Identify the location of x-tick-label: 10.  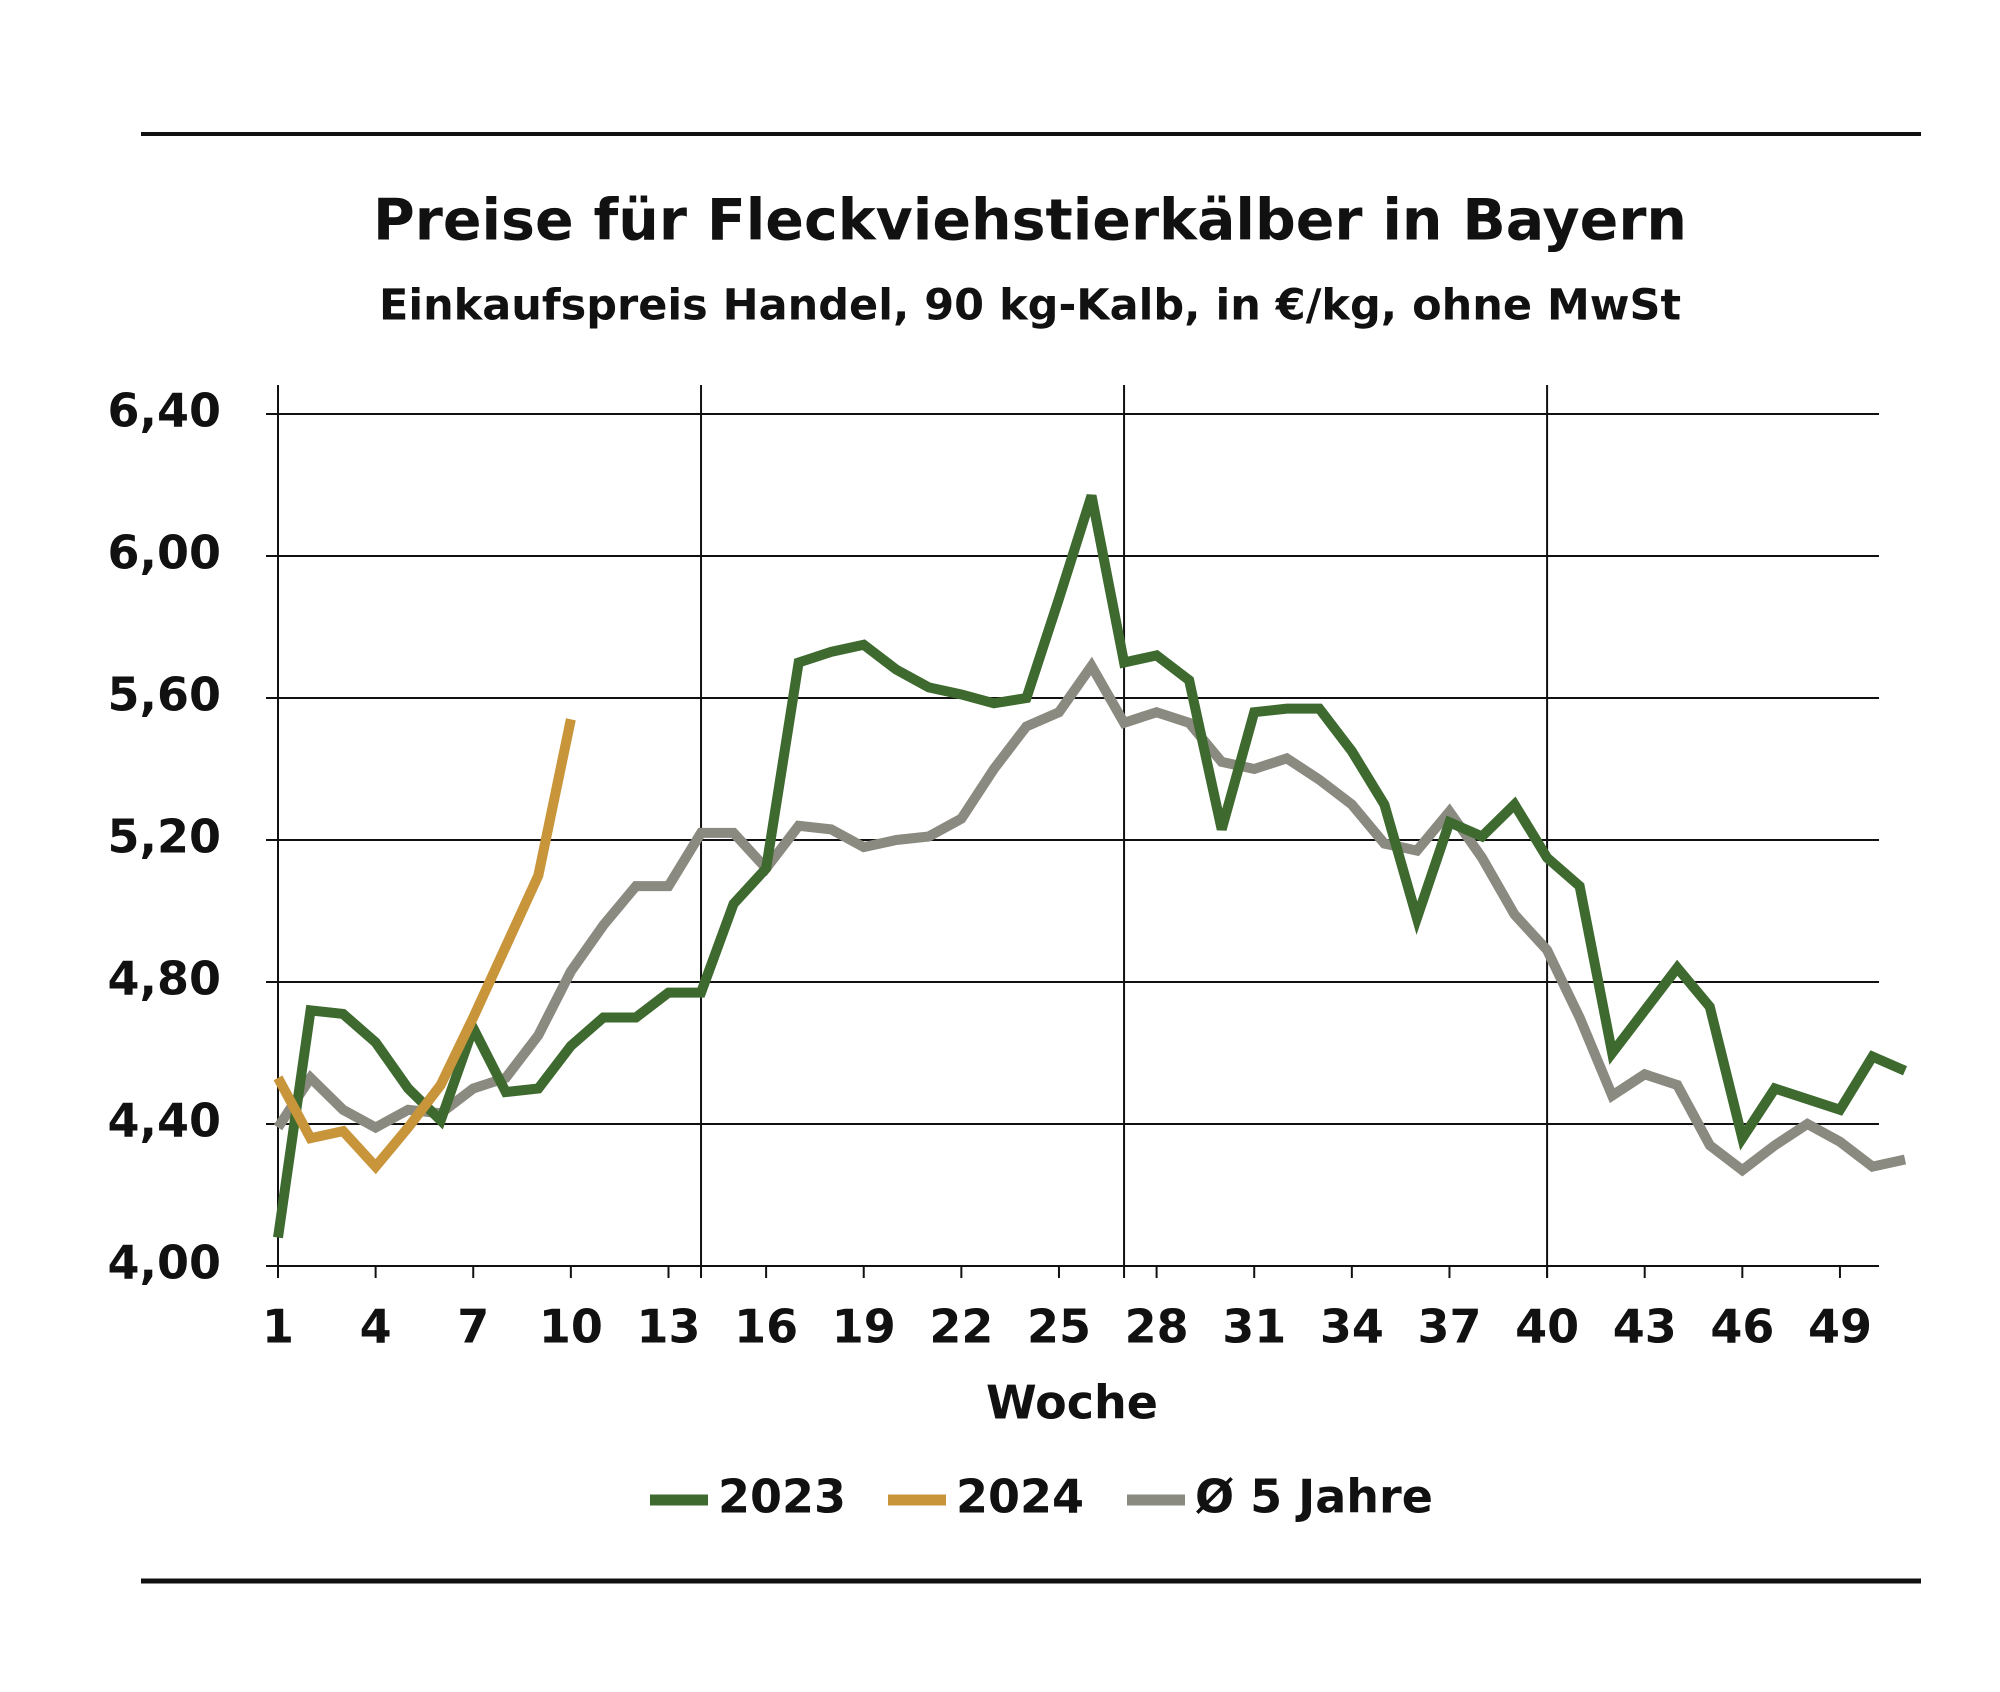
(571, 1327).